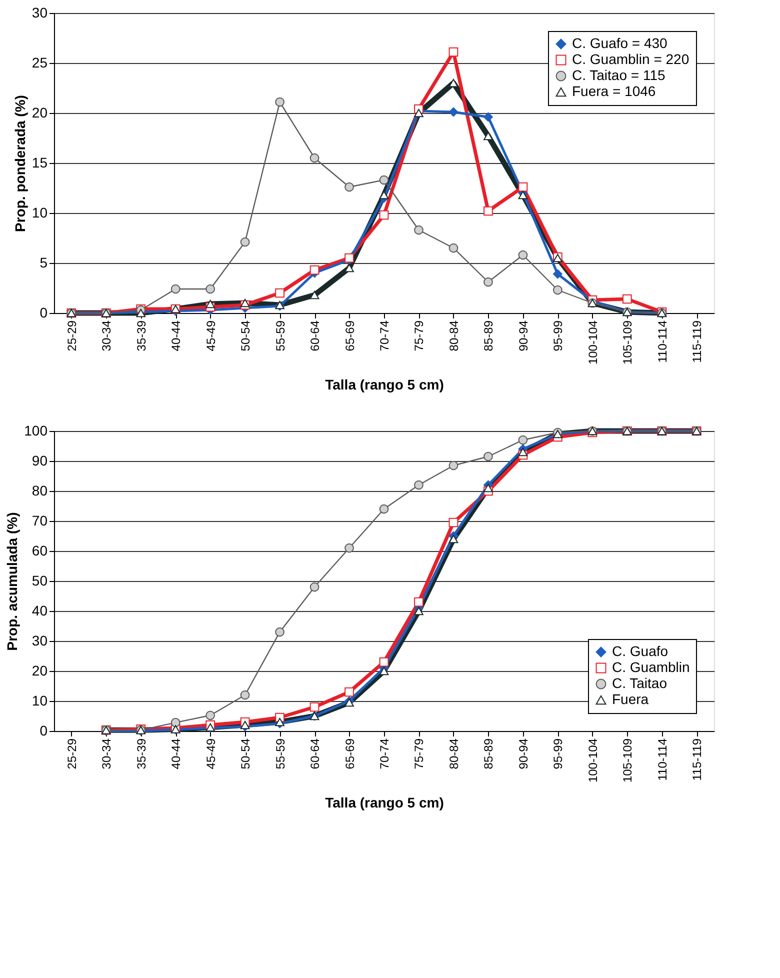 The image size is (780, 978). Describe the element at coordinates (640, 651) in the screenshot. I see `legend-label: C. Guafo` at that location.